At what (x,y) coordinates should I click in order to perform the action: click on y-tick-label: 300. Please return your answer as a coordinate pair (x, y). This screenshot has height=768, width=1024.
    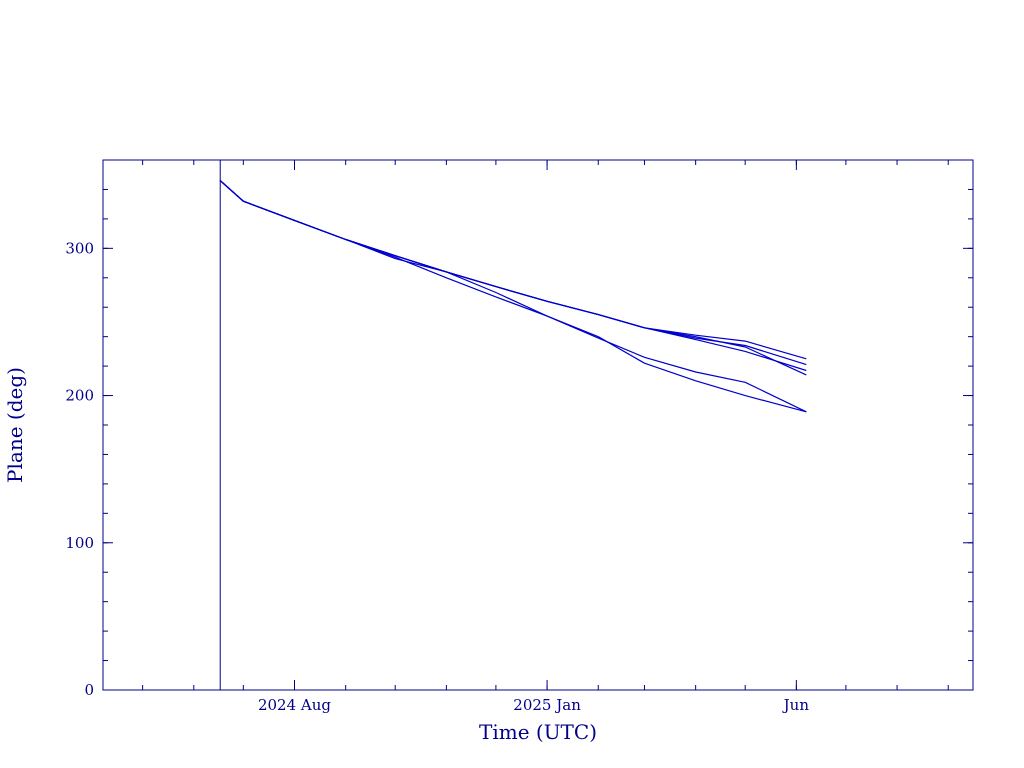
    Looking at the image, I should click on (79, 248).